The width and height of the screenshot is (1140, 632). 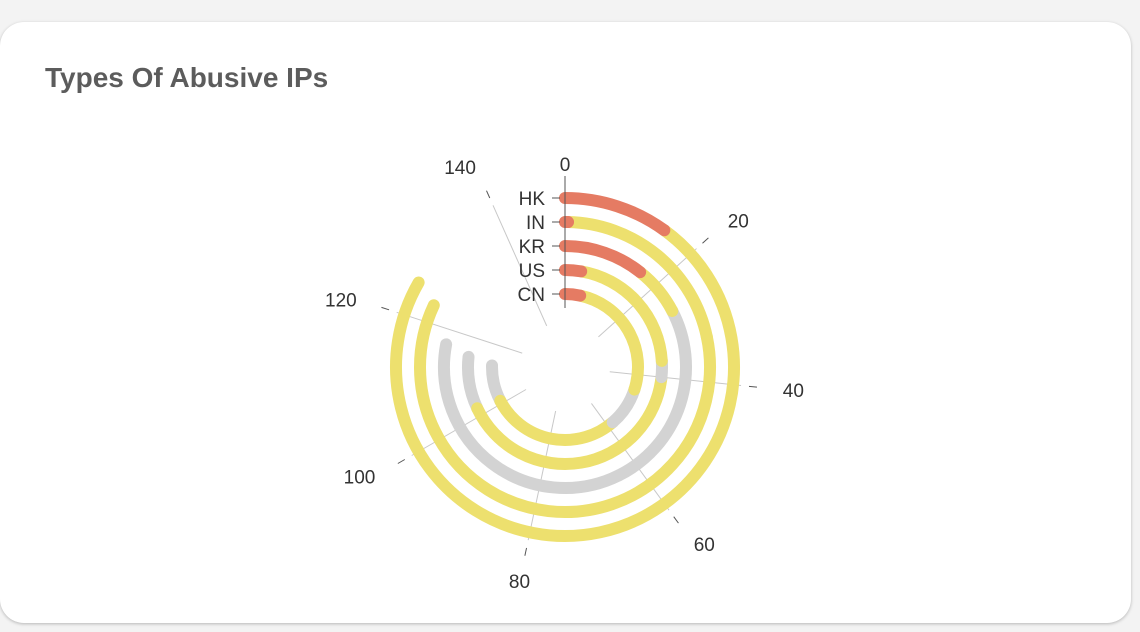 What do you see at coordinates (535, 223) in the screenshot?
I see `category-label-in: IN` at bounding box center [535, 223].